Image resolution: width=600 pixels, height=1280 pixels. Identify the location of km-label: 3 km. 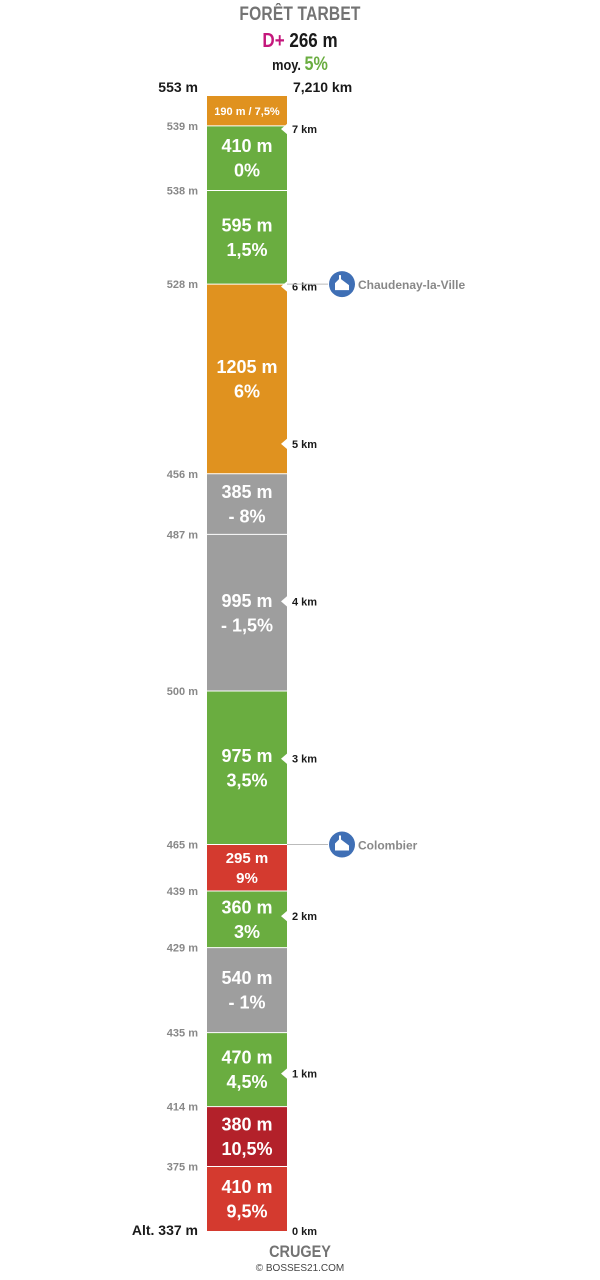
(304, 760).